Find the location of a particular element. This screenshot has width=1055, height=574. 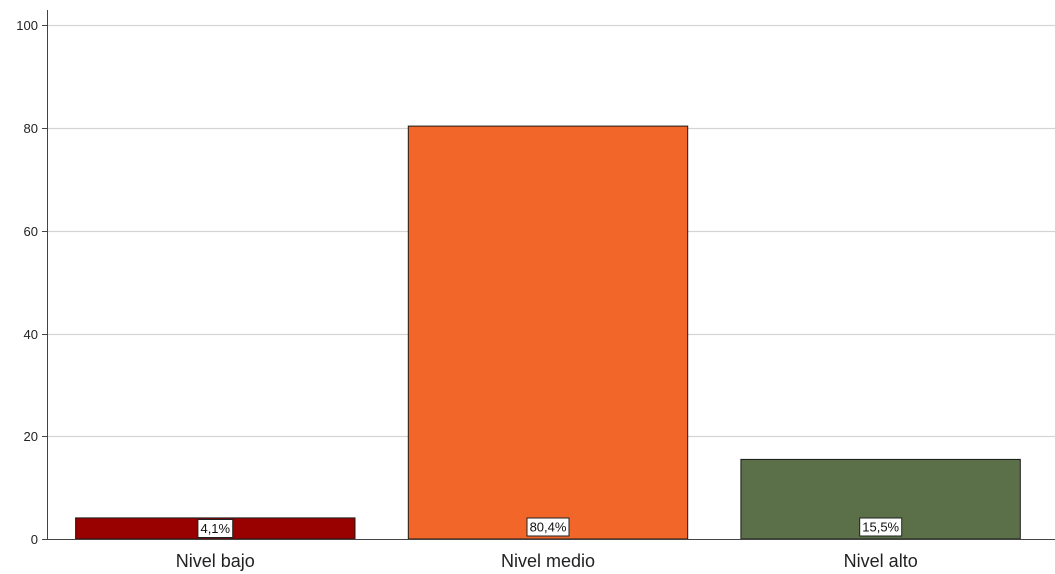

y-tick-label: 60 is located at coordinates (31, 231).